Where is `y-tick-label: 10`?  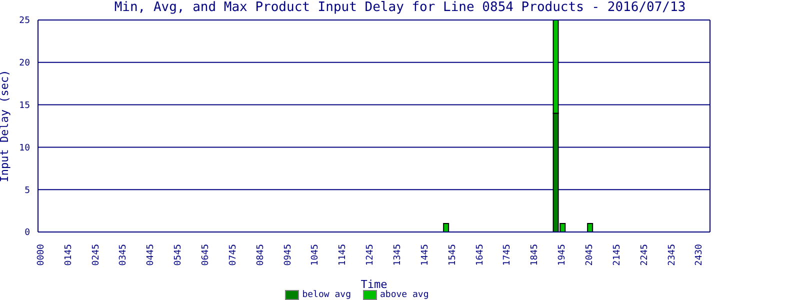 y-tick-label: 10 is located at coordinates (24, 148).